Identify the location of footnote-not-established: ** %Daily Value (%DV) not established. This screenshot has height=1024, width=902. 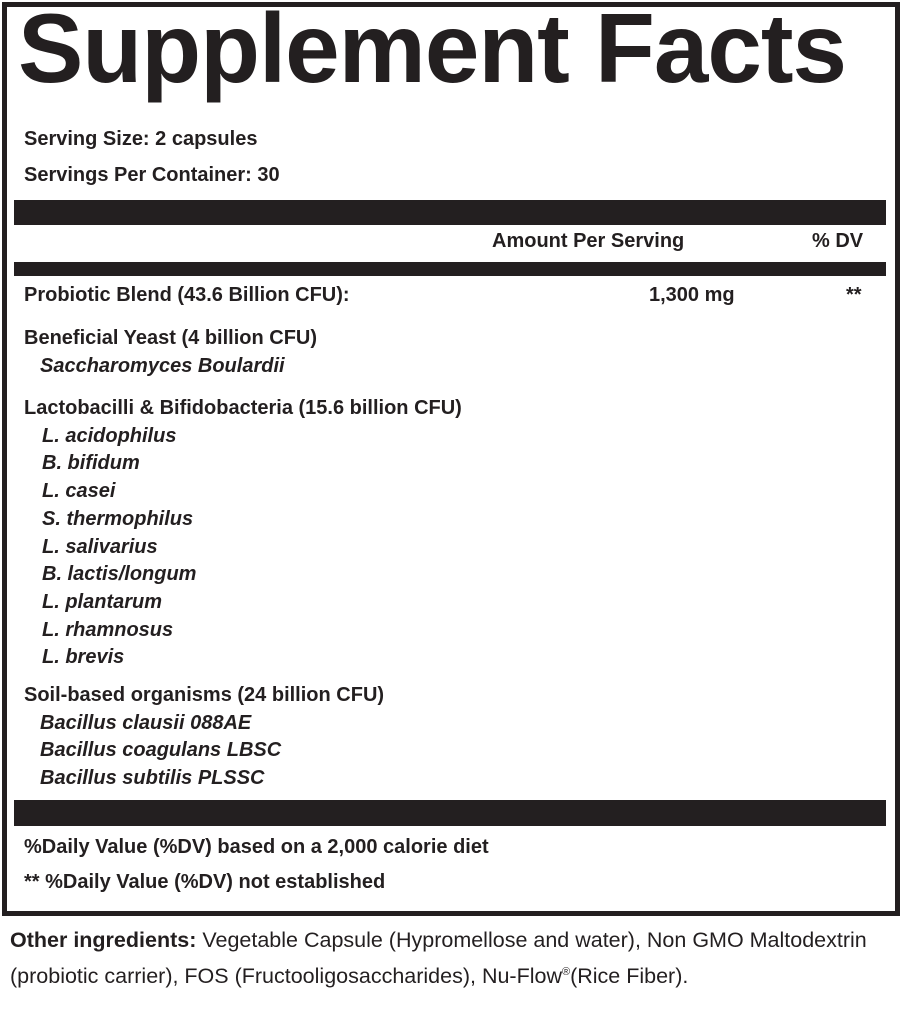
(205, 882).